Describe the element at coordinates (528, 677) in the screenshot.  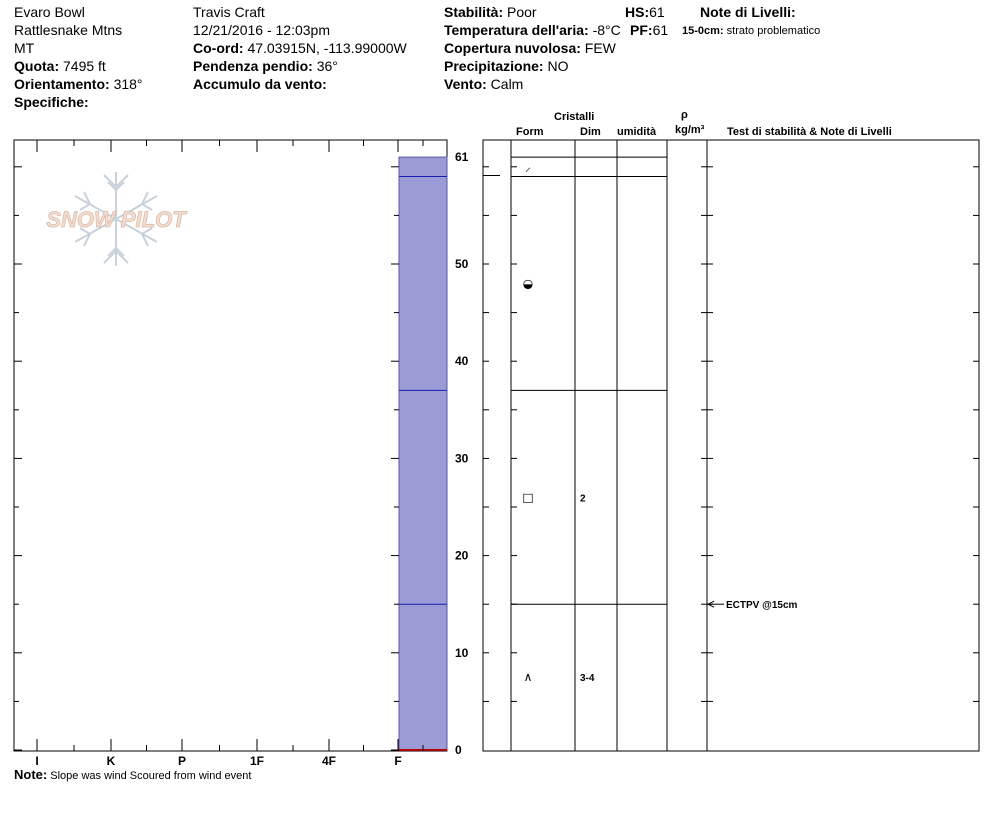
I see `layer-form-symbol-3: ∧` at that location.